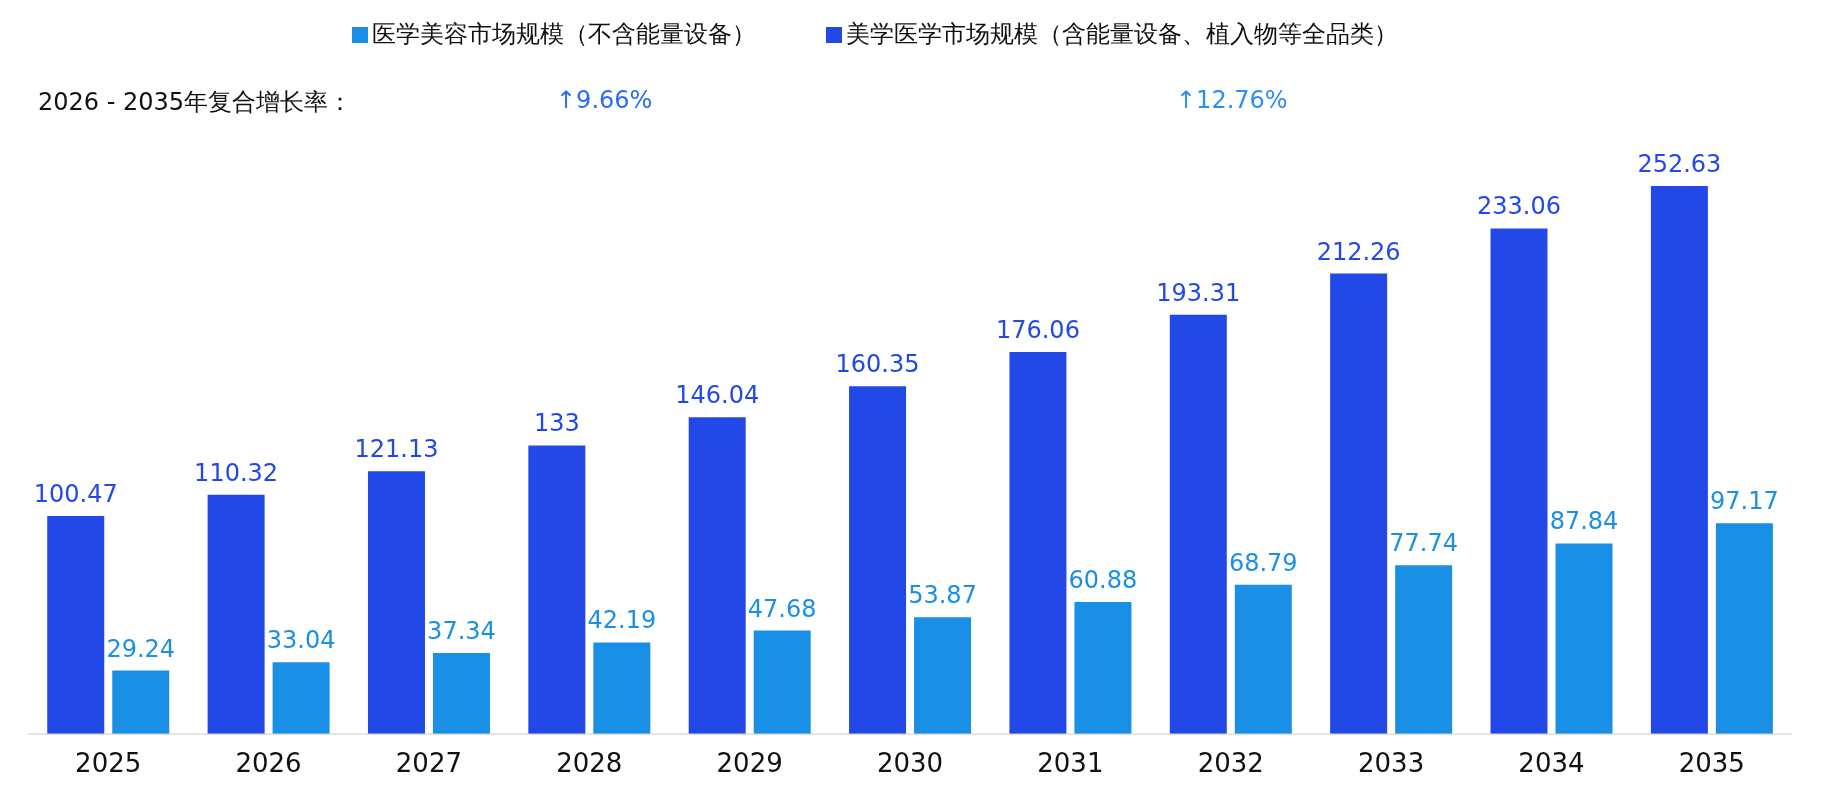 This screenshot has height=812, width=1840. What do you see at coordinates (1263, 562) in the screenshot?
I see `data-label: 68.79` at bounding box center [1263, 562].